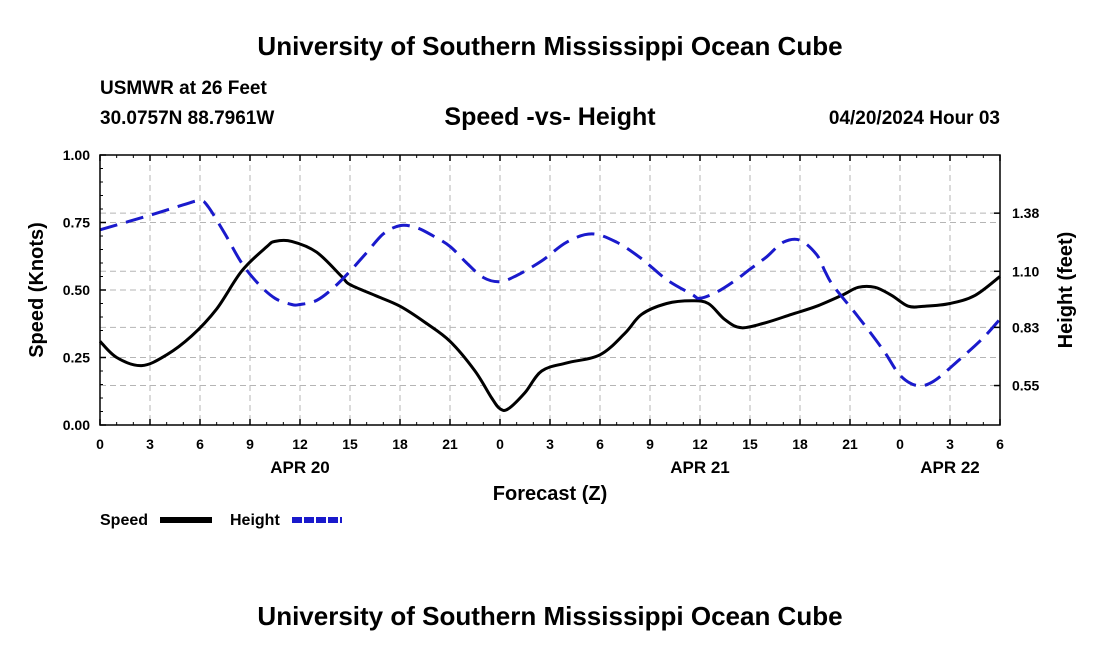  I want to click on legend: Speed Height, so click(221, 520).